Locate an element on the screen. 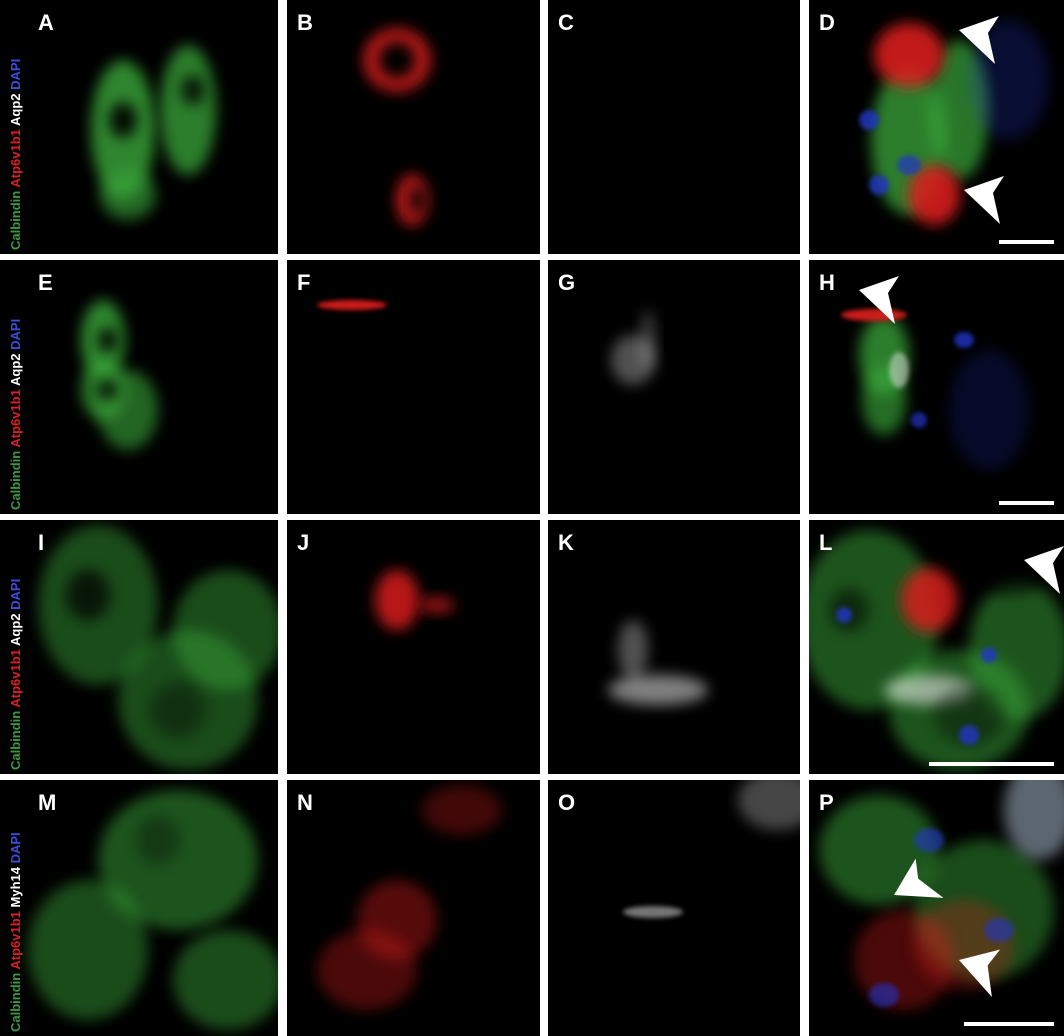 The width and height of the screenshot is (1064, 1036). panel: O is located at coordinates (674, 908).